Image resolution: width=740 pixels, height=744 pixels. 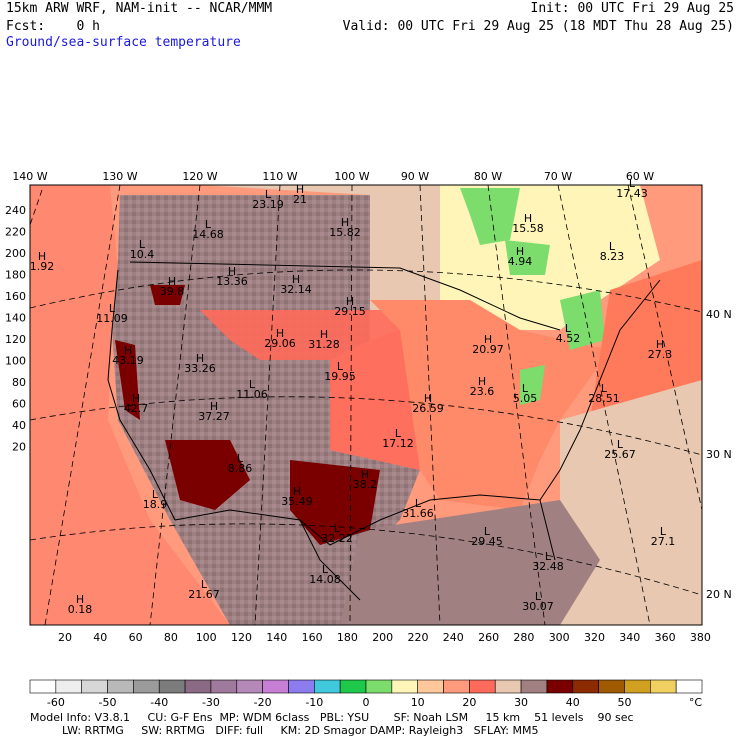 What do you see at coordinates (119, 176) in the screenshot?
I see `lon-label: 130 W` at bounding box center [119, 176].